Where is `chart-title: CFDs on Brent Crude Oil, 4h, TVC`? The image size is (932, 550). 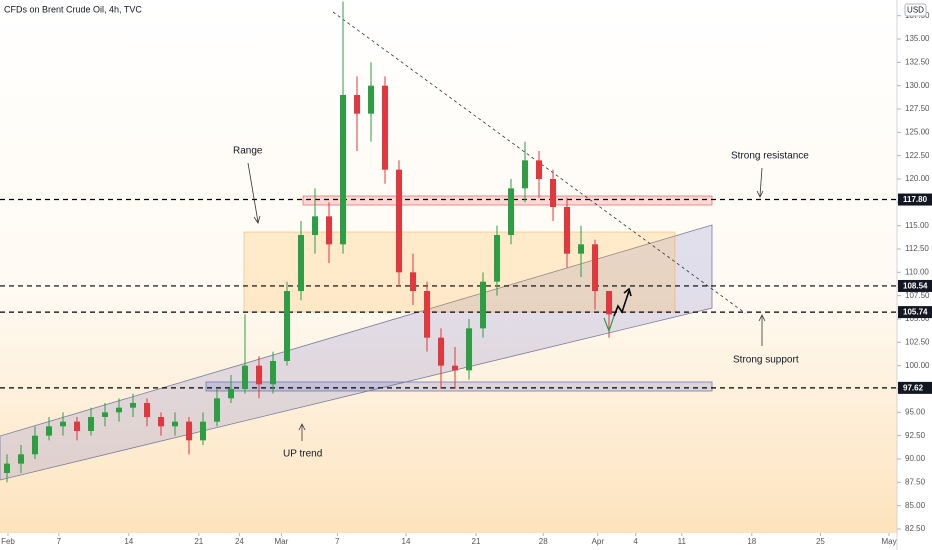 chart-title: CFDs on Brent Crude Oil, 4h, TVC is located at coordinates (73, 9).